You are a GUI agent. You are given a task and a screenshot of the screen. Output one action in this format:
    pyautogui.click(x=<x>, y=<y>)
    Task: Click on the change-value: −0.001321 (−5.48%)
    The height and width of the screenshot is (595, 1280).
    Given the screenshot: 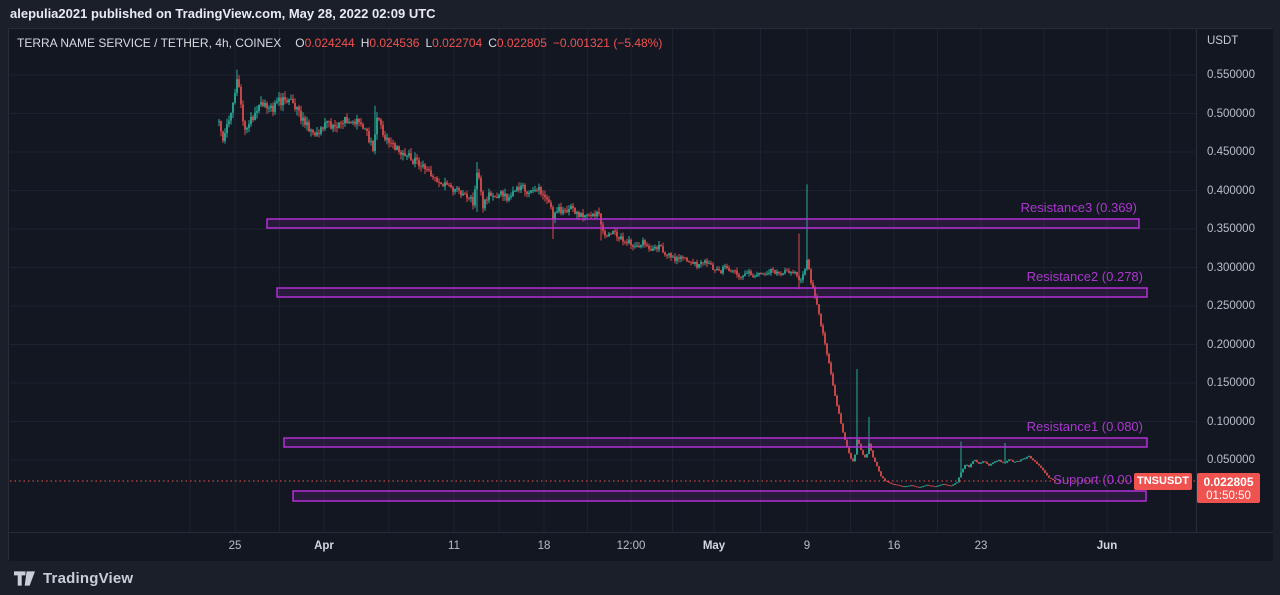 What is the action you would take?
    pyautogui.click(x=607, y=43)
    